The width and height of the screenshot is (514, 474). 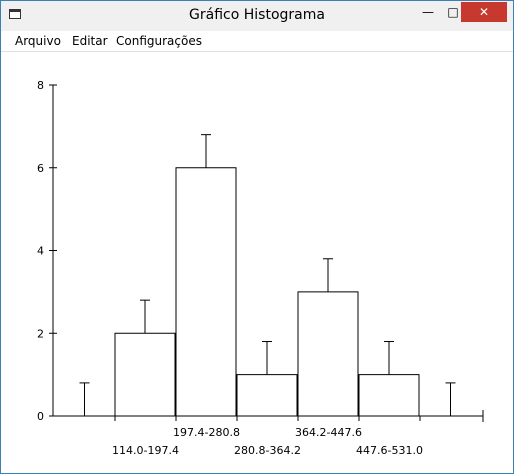 I want to click on menu-bar: Arquivo Editar Configurações, so click(x=257, y=41).